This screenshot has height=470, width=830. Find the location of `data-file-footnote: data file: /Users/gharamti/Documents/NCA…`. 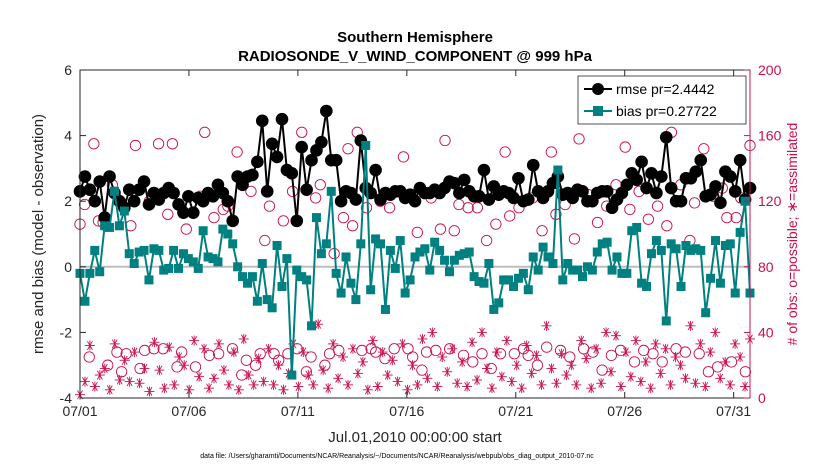

data-file-footnote: data file: /Users/gharamti/Documents/NCA… is located at coordinates (397, 456).